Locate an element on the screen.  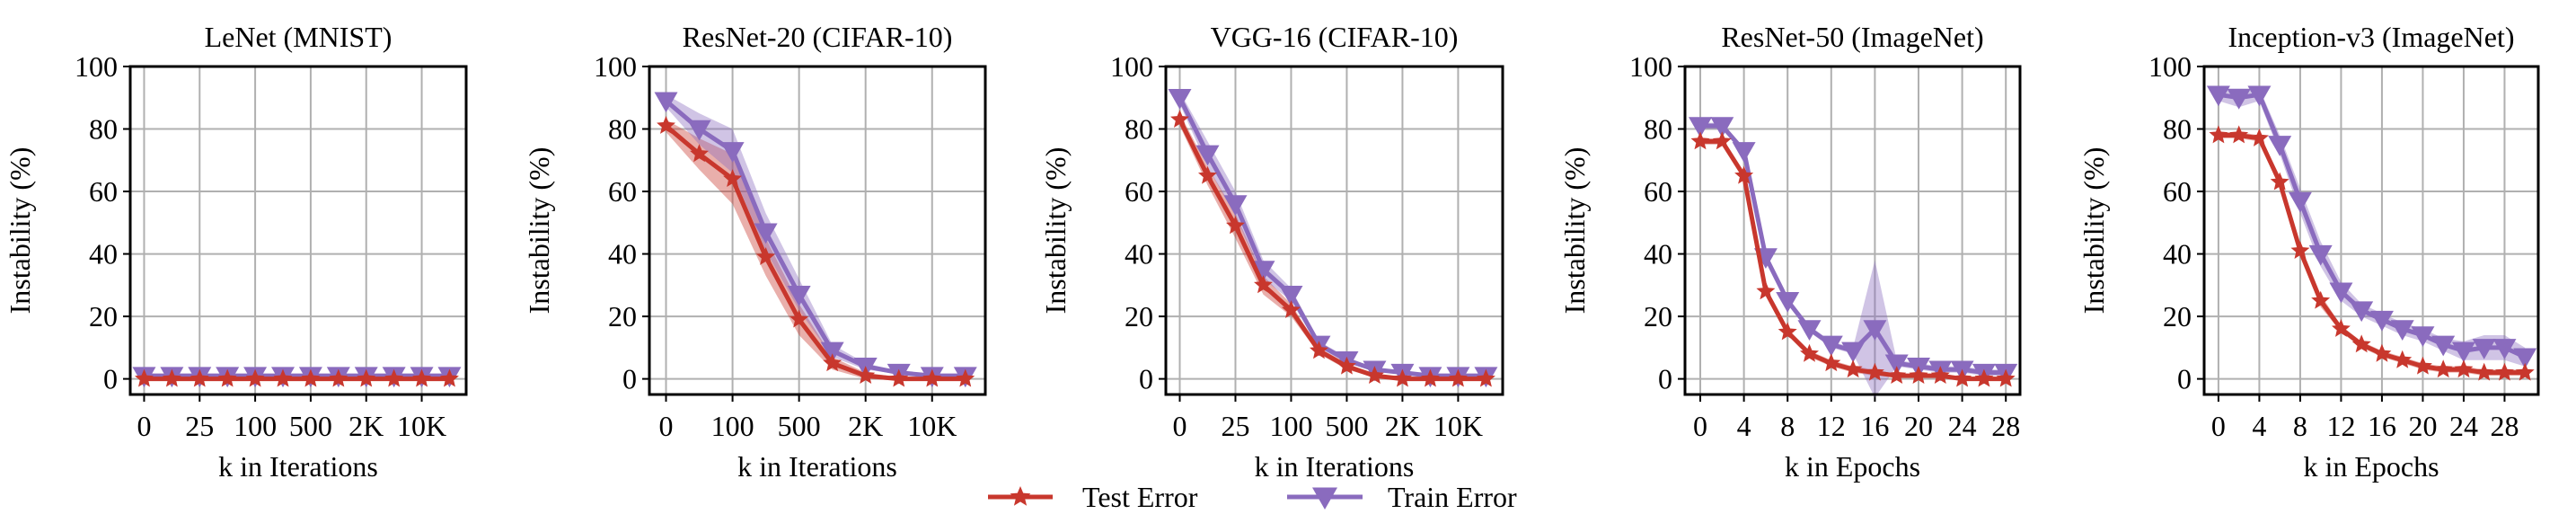
x-tick-label: 12 is located at coordinates (1831, 426).